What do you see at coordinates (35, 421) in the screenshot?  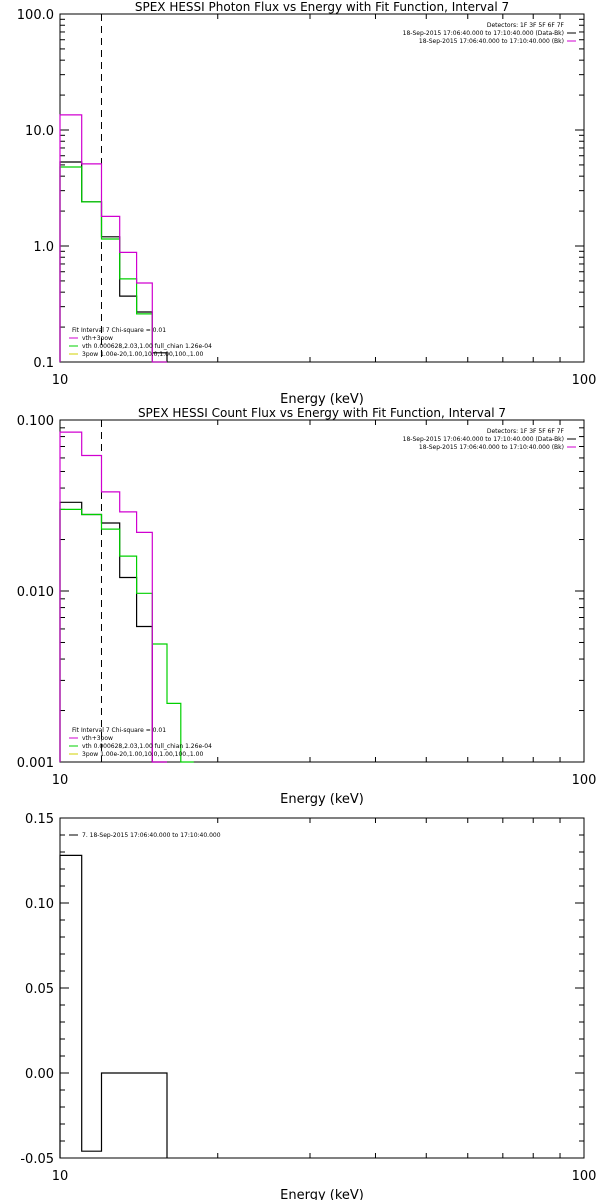 I see `y-tick-label: 0.100` at bounding box center [35, 421].